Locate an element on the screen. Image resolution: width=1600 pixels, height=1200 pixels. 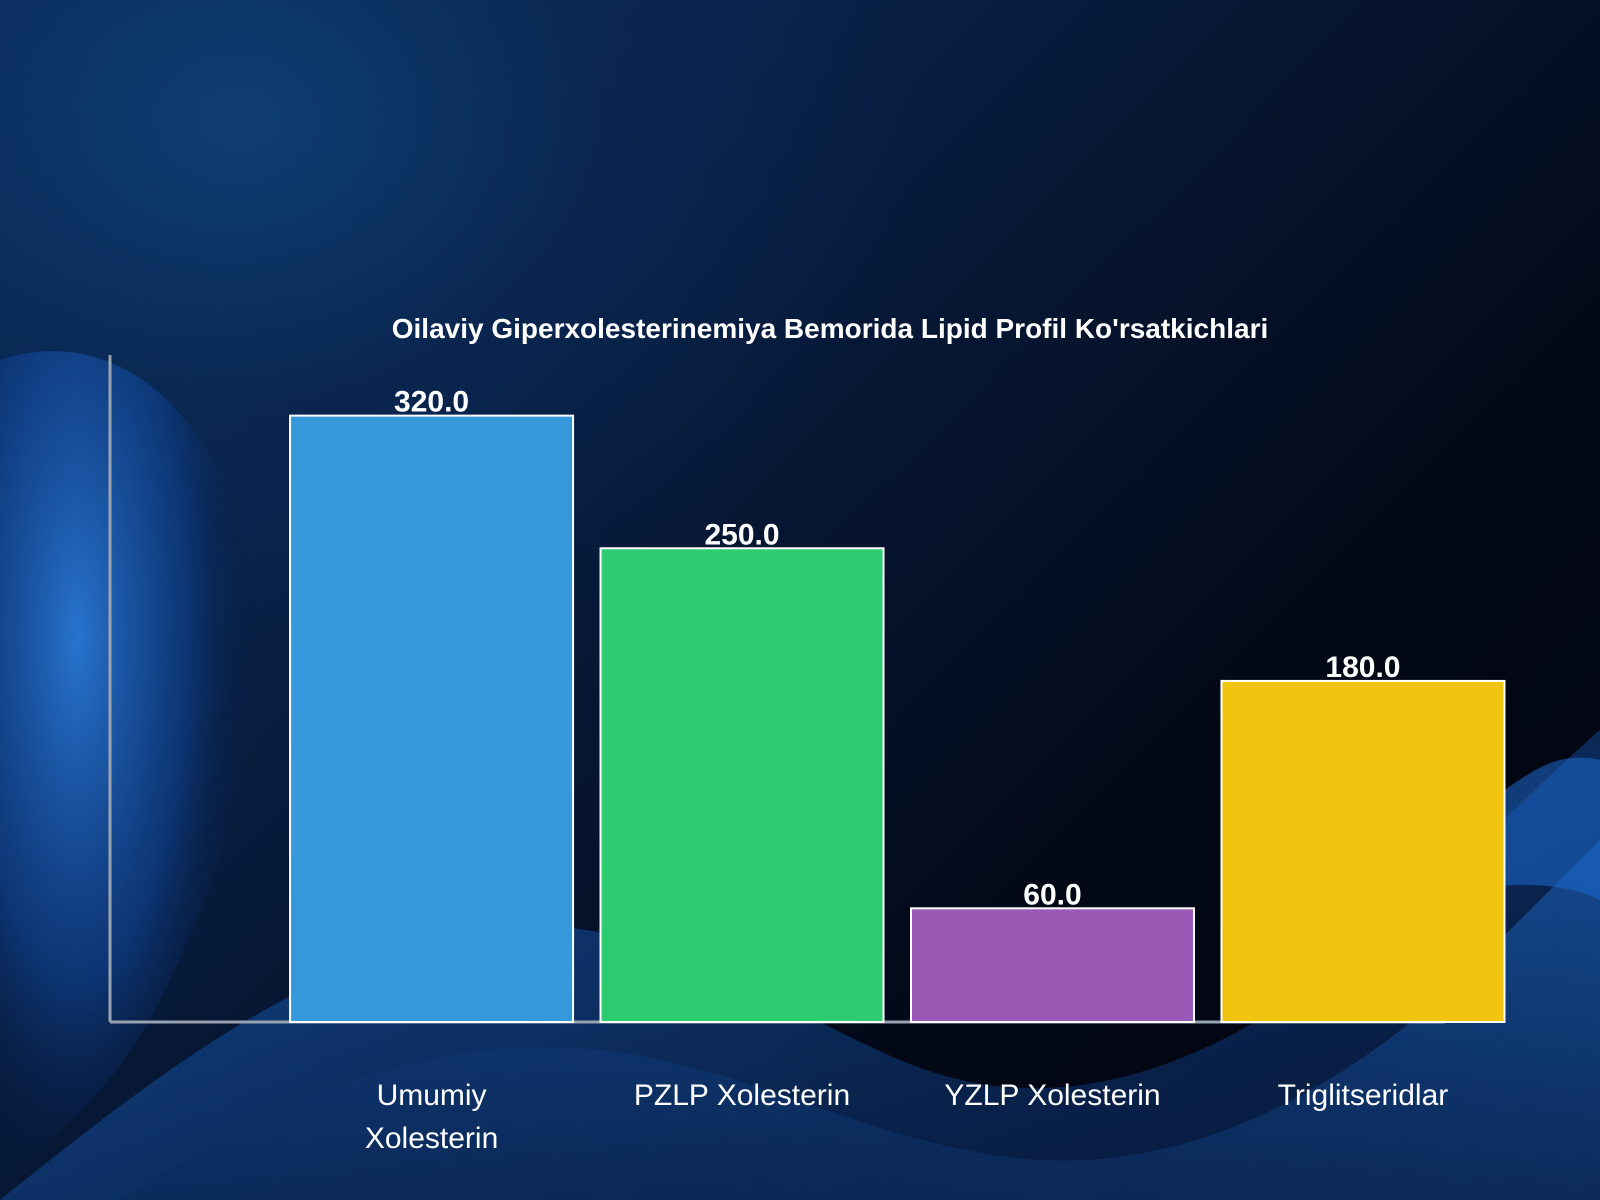
category-label-3: Triglitseridlar is located at coordinates (1363, 1095).